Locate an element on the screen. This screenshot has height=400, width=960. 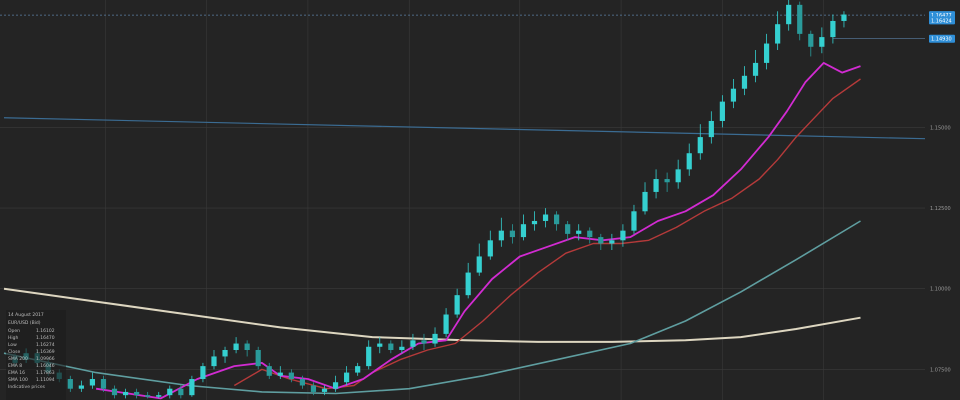
info-row-value: 1.16274 is located at coordinates (45, 345).